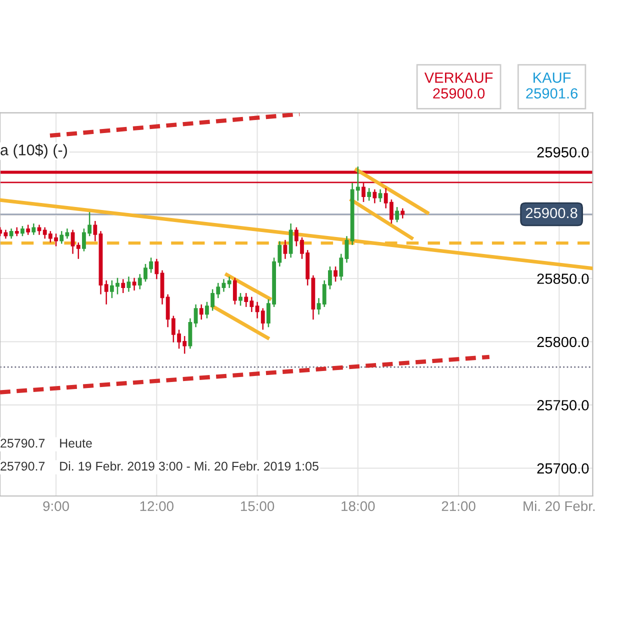  I want to click on x-tick-label: Mi. 20 Febr., so click(559, 506).